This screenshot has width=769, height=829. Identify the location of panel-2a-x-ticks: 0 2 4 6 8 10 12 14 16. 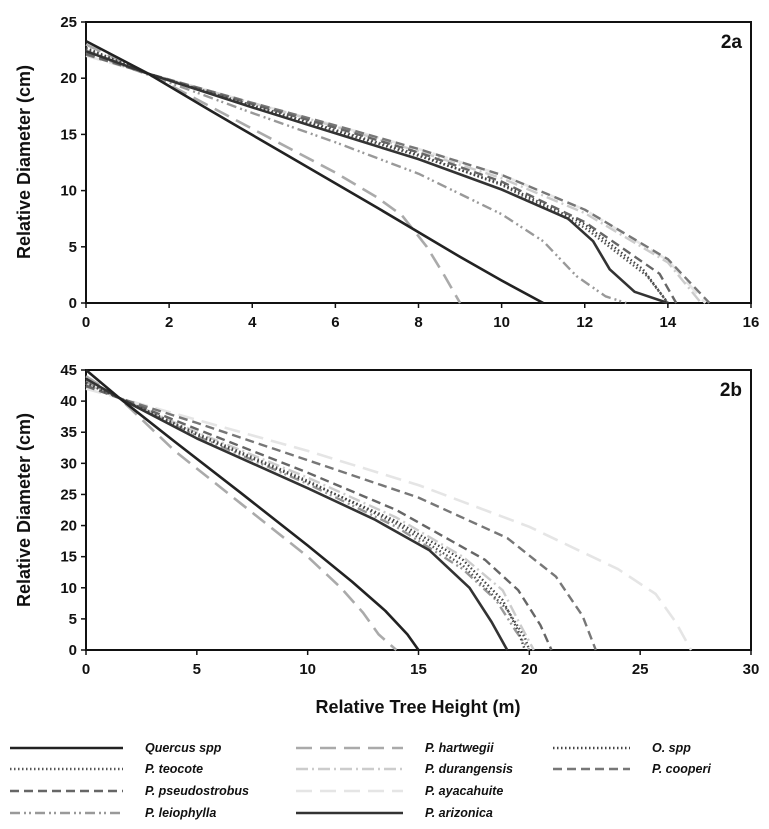
(421, 317).